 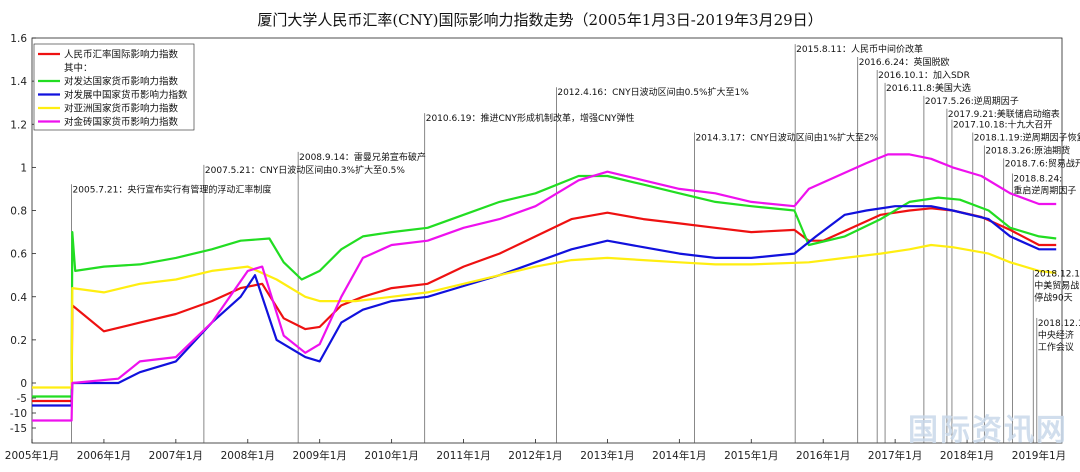 What do you see at coordinates (1027, 150) in the screenshot?
I see `event-annotation: 2018.3.26:原油期货` at bounding box center [1027, 150].